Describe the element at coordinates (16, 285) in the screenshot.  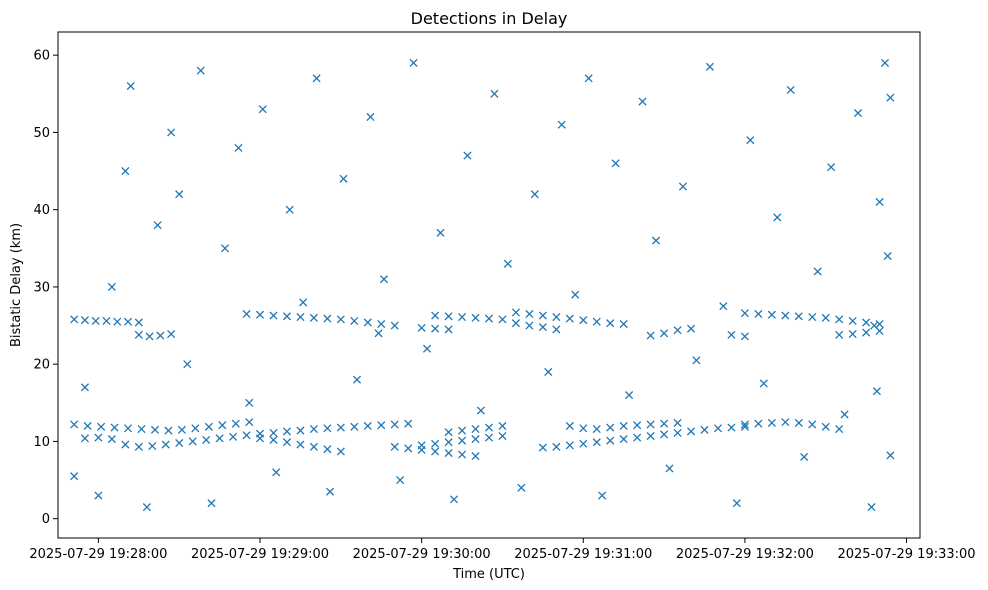
I see `y-axis-title: Bistatic Delay (km)` at that location.